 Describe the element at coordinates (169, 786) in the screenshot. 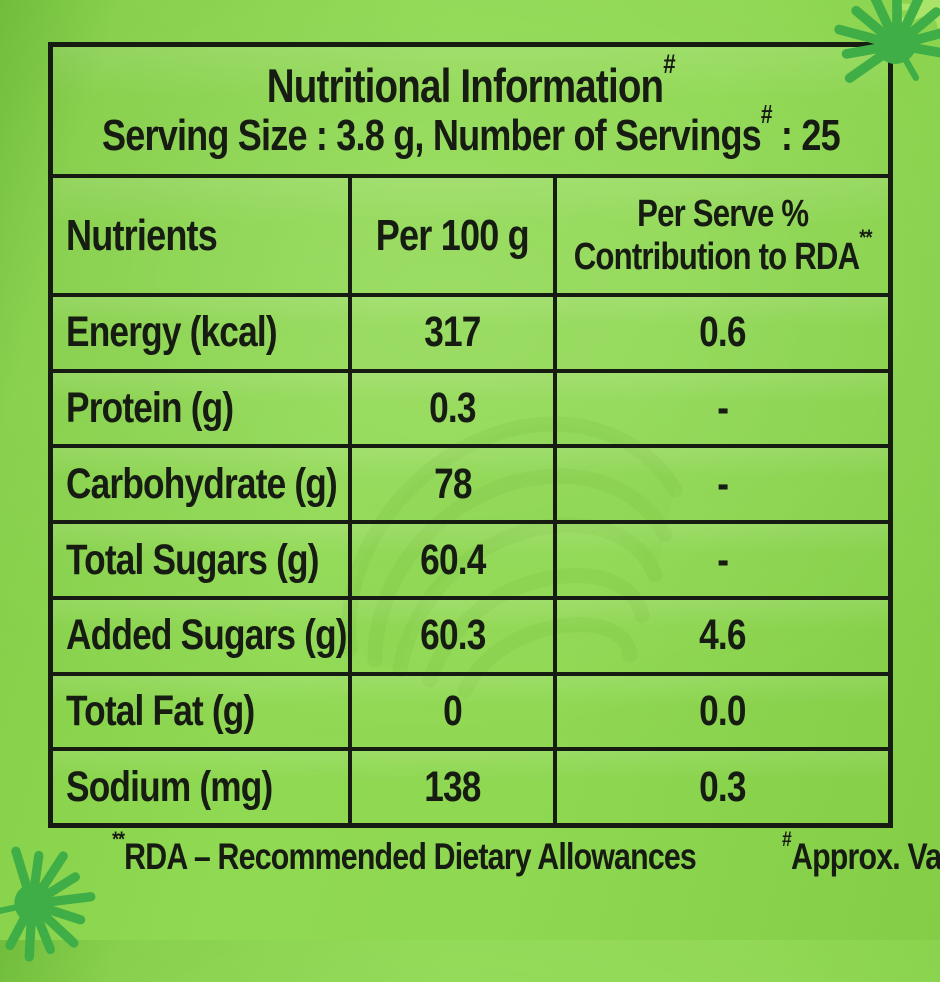

I see `nutrient-name: Sodium (mg)` at that location.